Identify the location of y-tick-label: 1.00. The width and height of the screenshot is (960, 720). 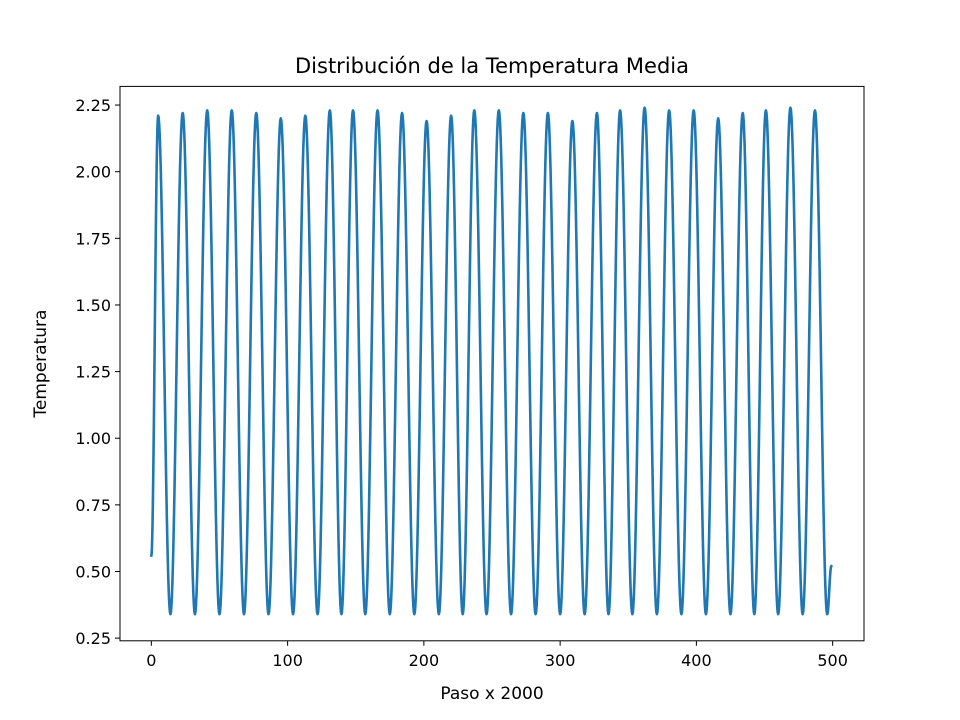
(93, 438).